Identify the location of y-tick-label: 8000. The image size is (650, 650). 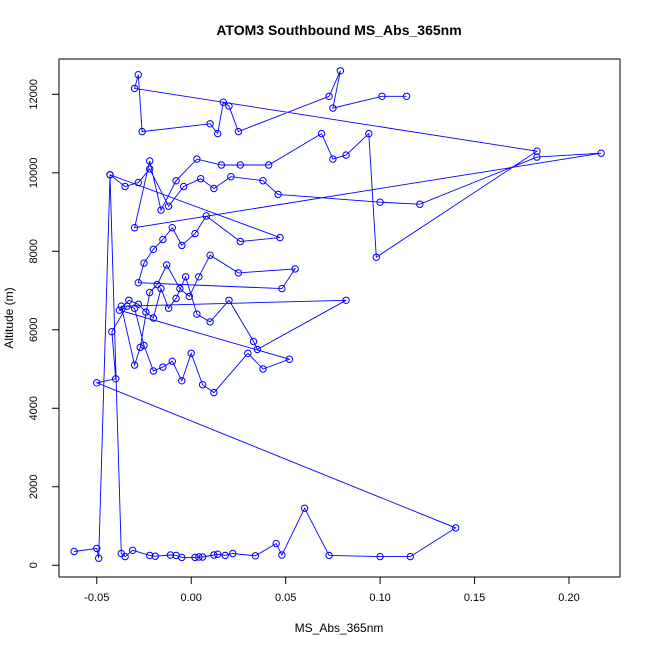
(34, 251).